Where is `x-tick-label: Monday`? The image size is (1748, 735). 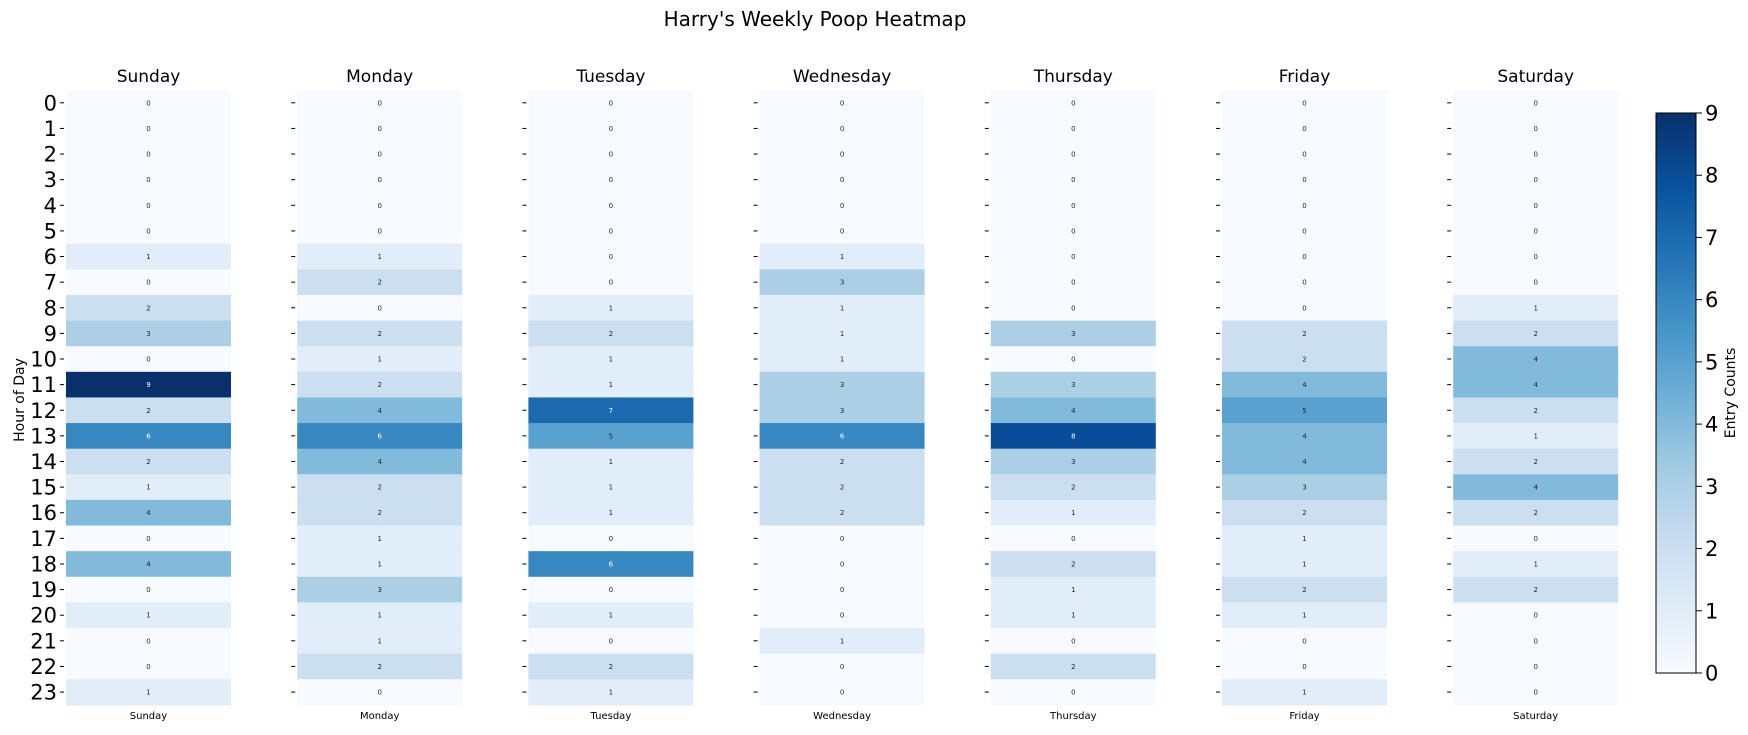
x-tick-label: Monday is located at coordinates (380, 716).